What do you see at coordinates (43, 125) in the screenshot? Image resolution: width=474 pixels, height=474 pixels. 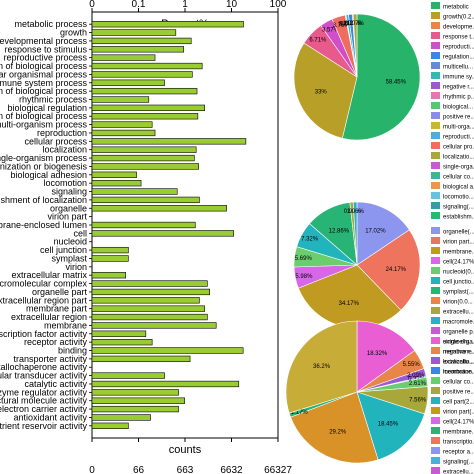 I see `category-label: multi-organism process` at bounding box center [43, 125].